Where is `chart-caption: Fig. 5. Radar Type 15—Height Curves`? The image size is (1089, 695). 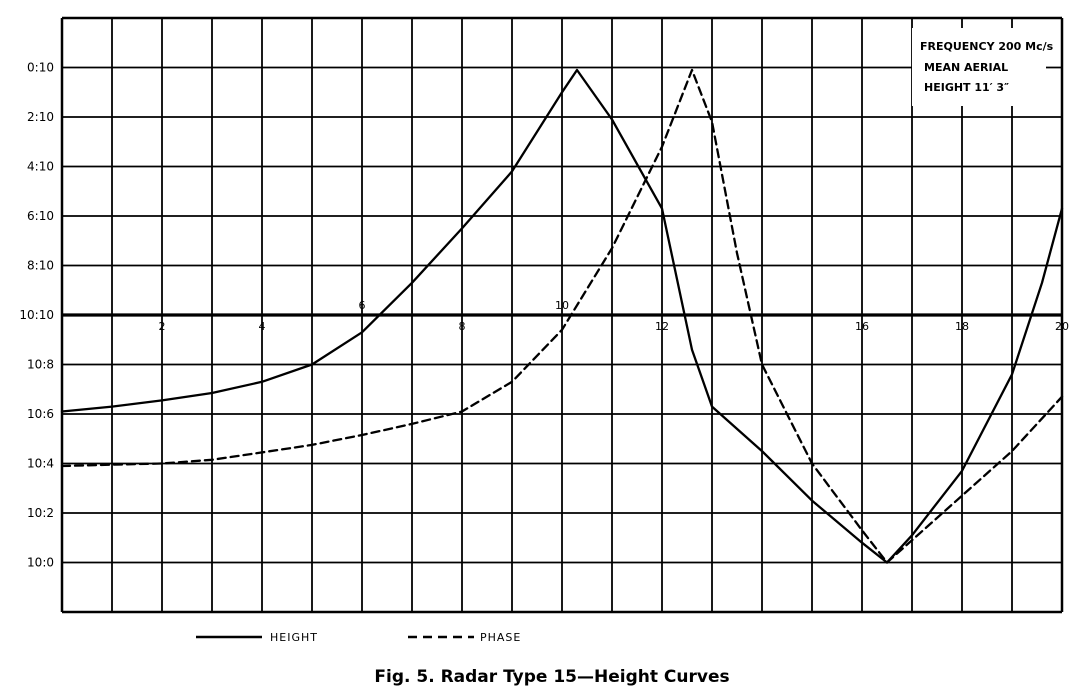
chart-caption: Fig. 5. Radar Type 15—Height Curves is located at coordinates (551, 677).